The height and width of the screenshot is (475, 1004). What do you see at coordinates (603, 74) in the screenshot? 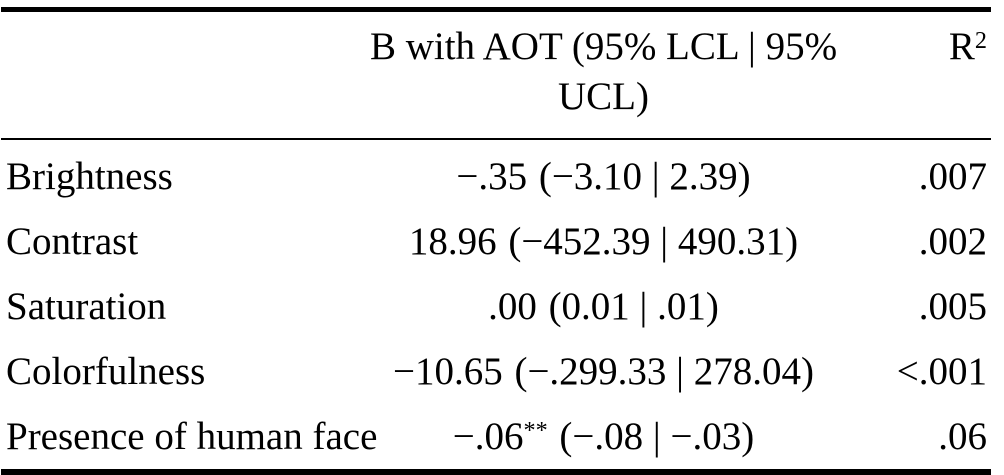
I see `b-aot-column-header: B with AOT (95% LCL | 95% UCL)` at bounding box center [603, 74].